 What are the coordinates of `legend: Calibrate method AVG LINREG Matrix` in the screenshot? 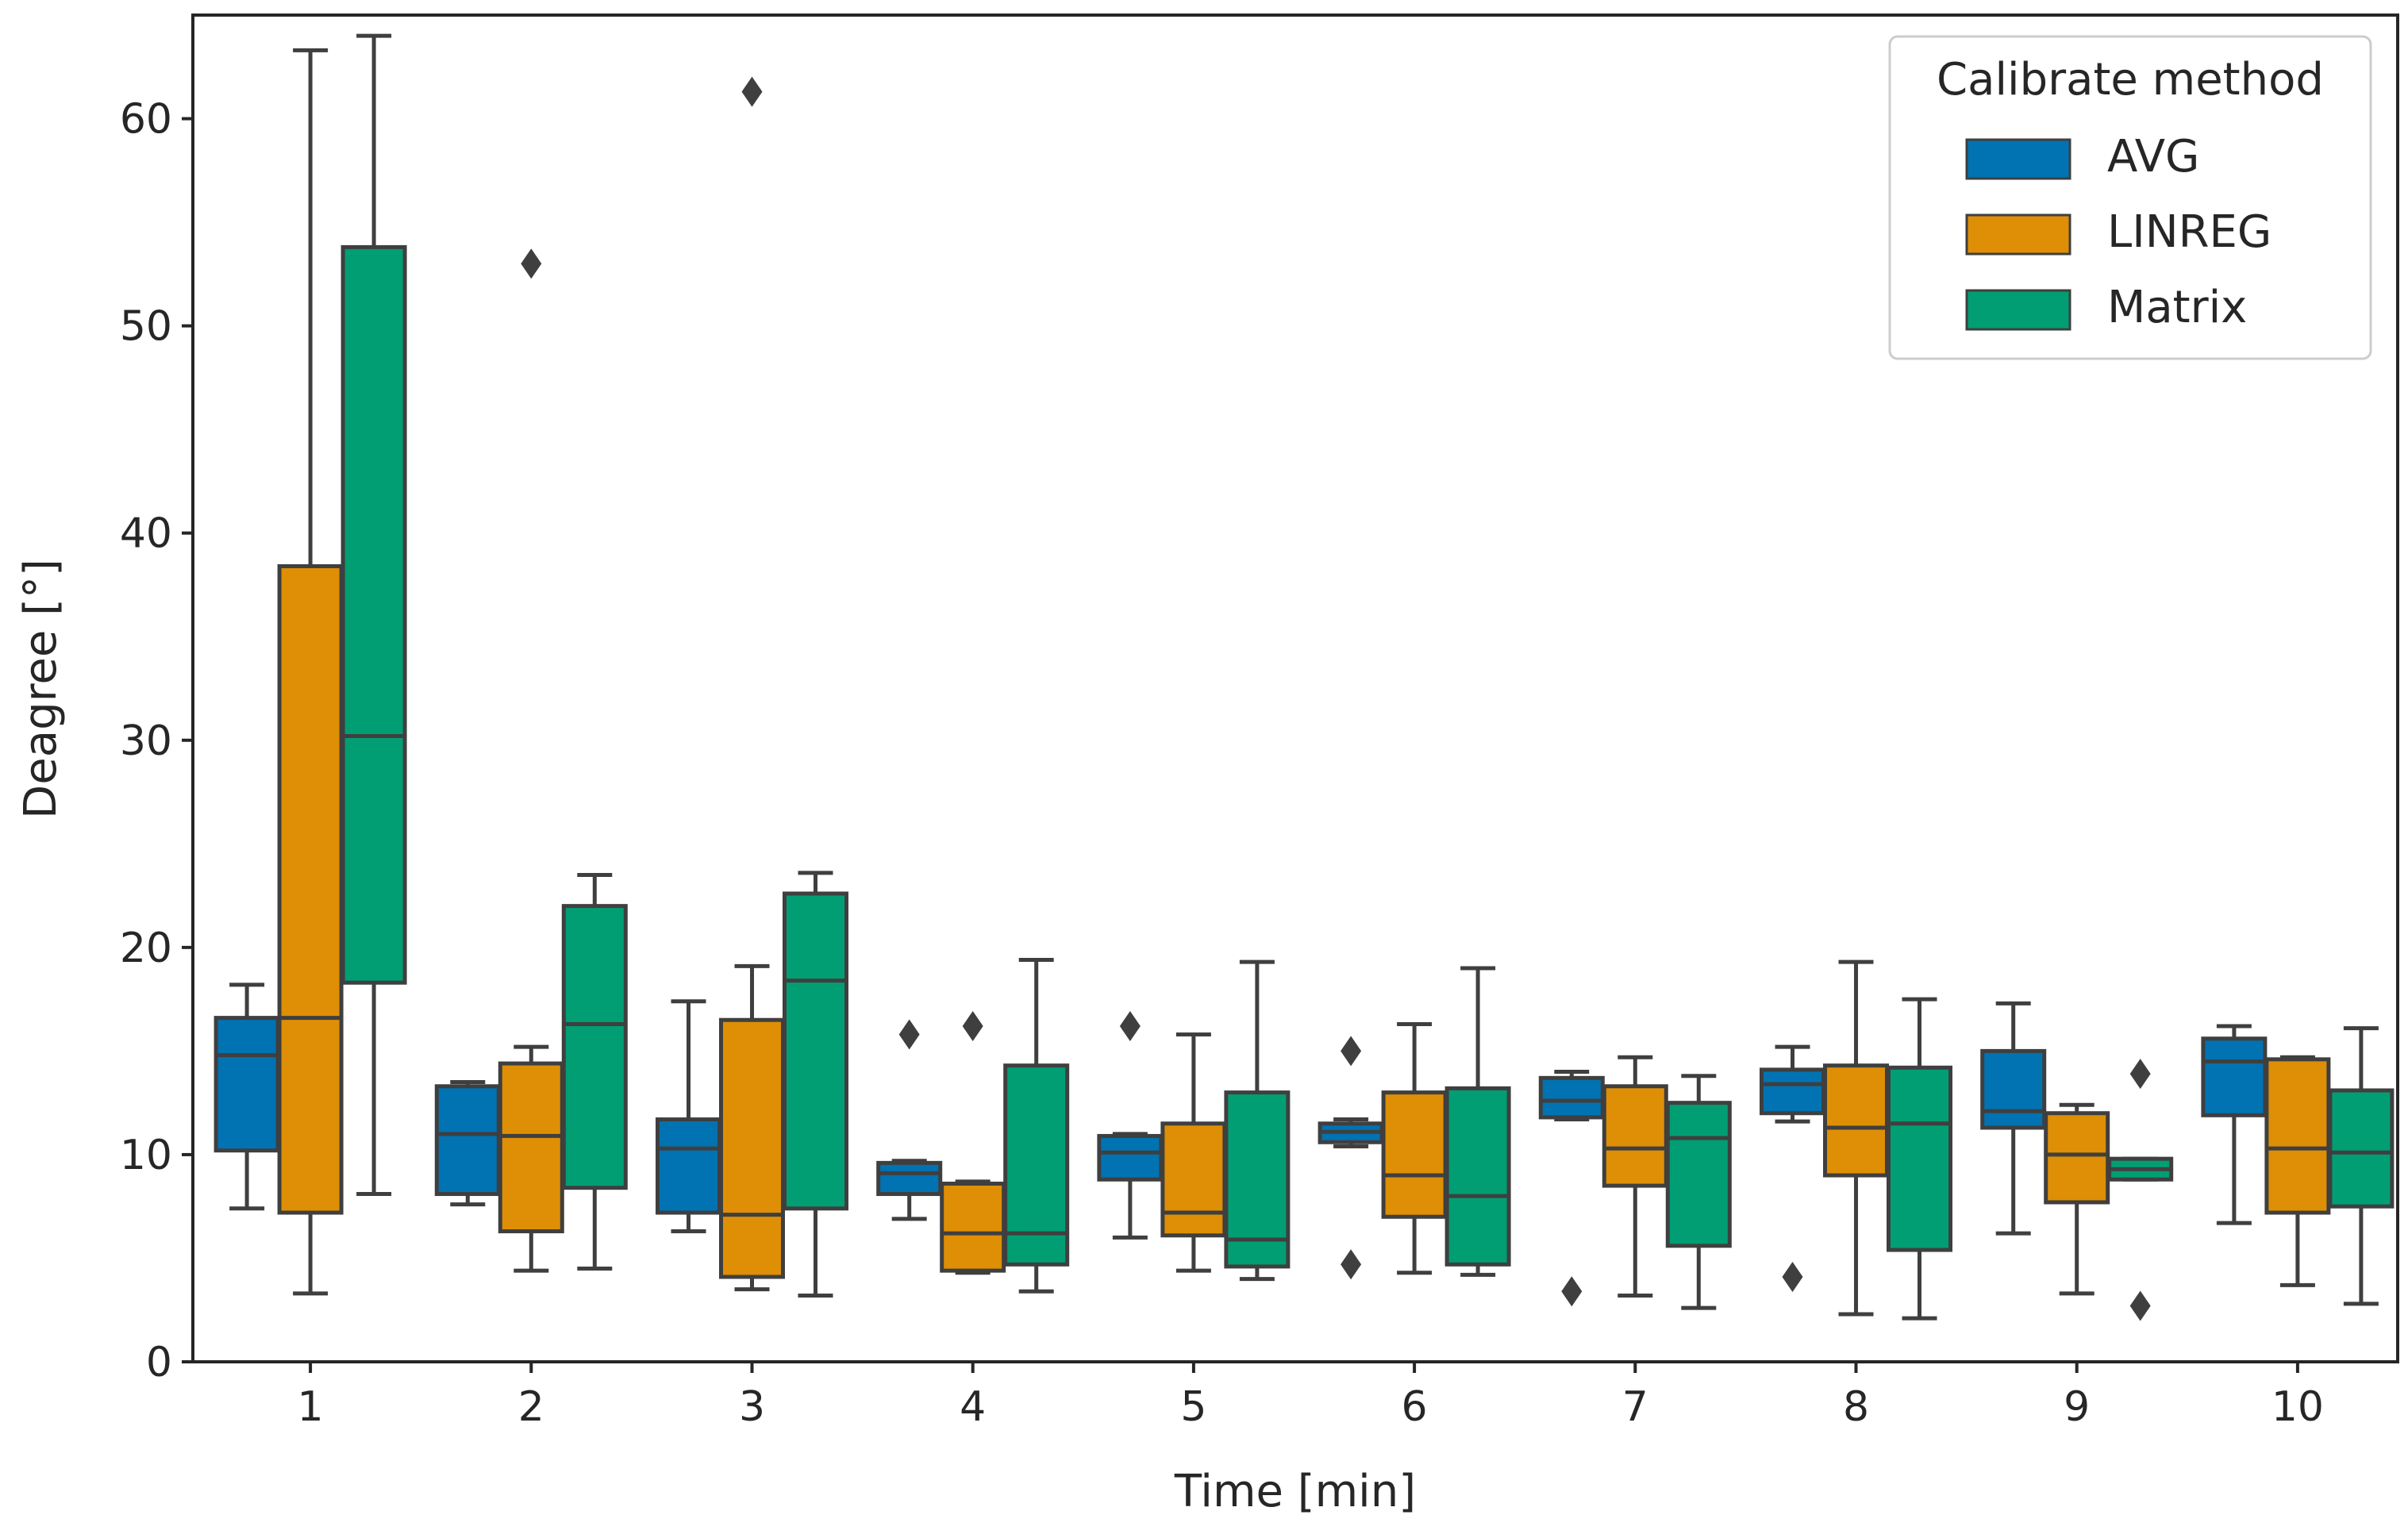 It's located at (2130, 197).